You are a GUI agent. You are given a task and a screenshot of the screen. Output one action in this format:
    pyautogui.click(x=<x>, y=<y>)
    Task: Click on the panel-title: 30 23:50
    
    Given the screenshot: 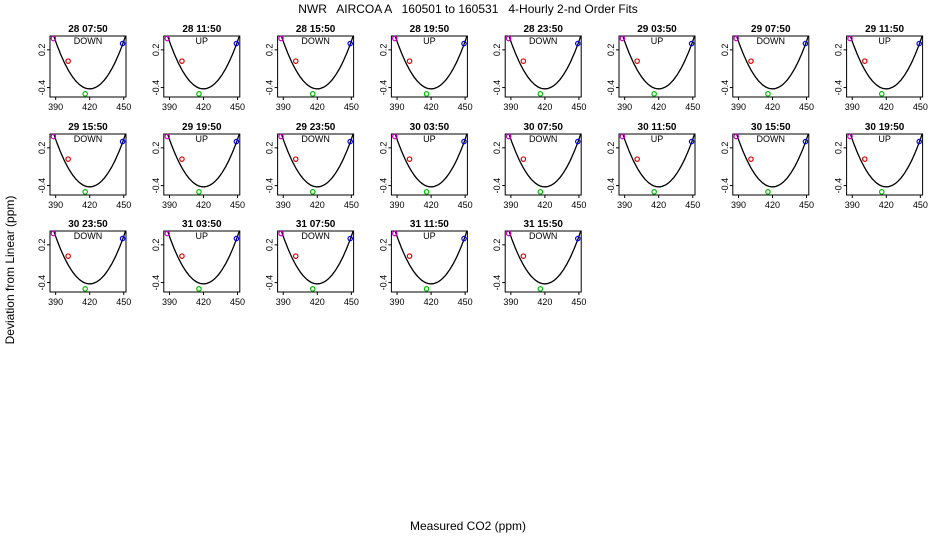 What is the action you would take?
    pyautogui.click(x=88, y=224)
    